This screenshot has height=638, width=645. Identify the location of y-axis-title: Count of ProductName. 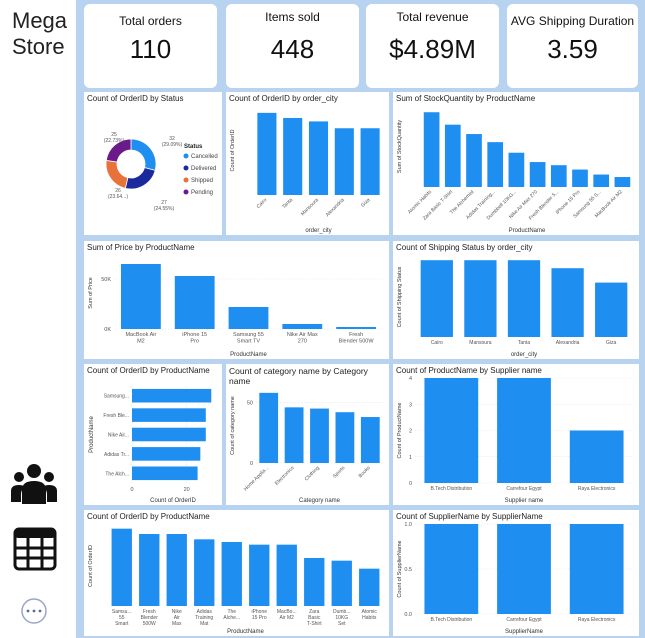
(400, 431).